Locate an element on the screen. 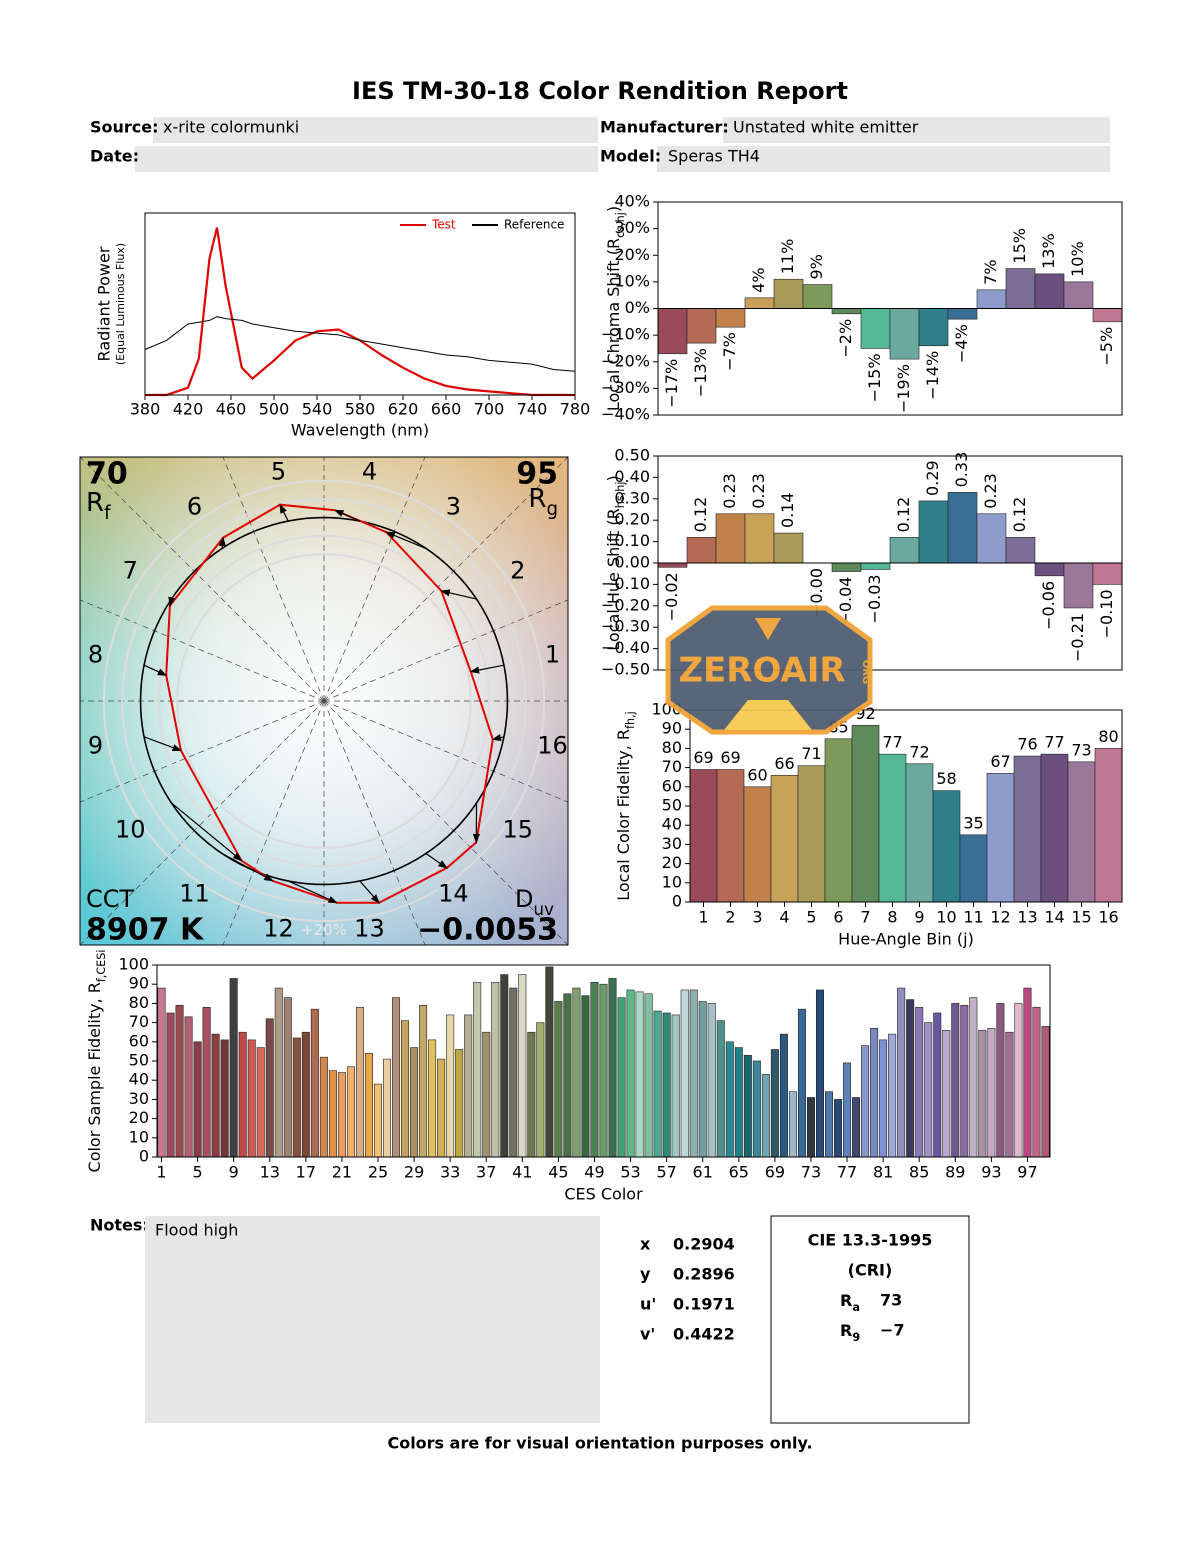 The width and height of the screenshot is (1200, 1550). y-tick-label: 90 is located at coordinates (672, 728).